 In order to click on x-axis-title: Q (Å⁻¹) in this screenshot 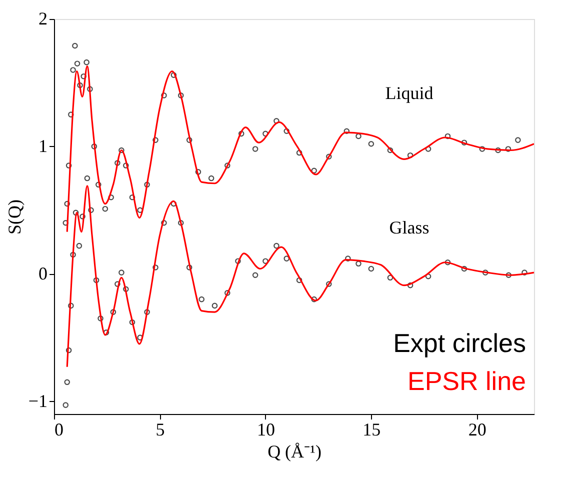, I will do `click(295, 452)`.